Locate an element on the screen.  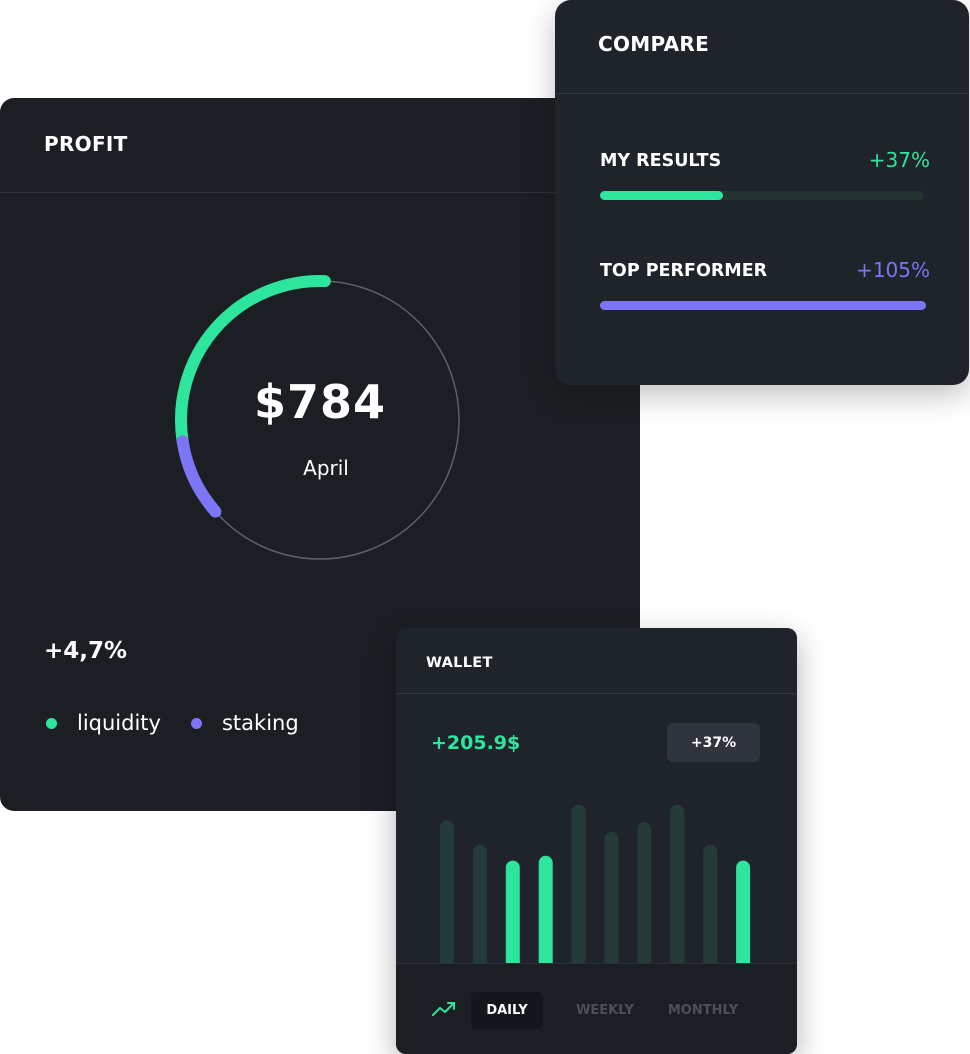
top-performer-value: +105% is located at coordinates (893, 270).